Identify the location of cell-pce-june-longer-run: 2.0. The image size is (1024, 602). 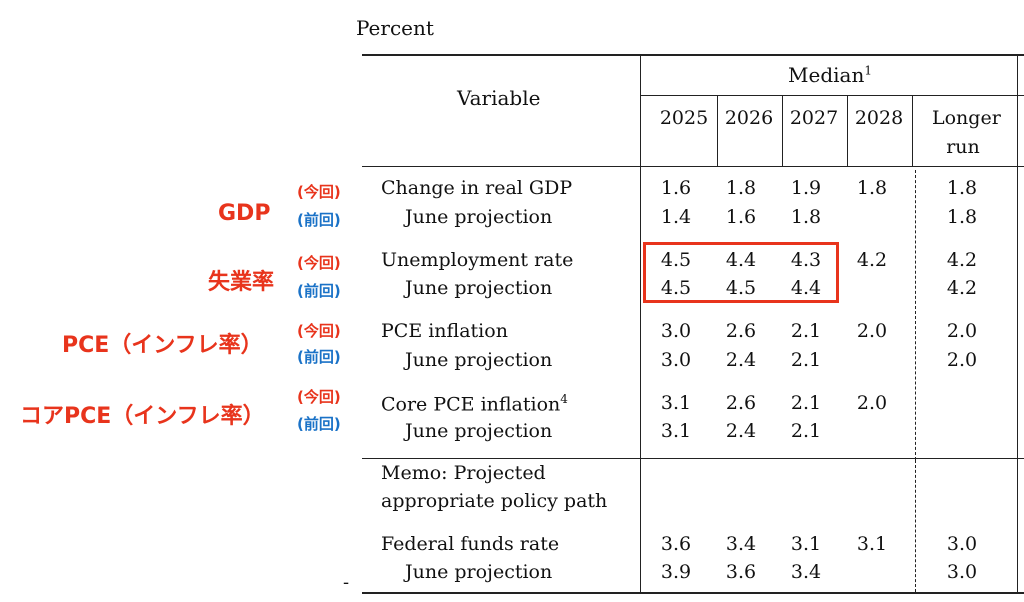
(962, 360).